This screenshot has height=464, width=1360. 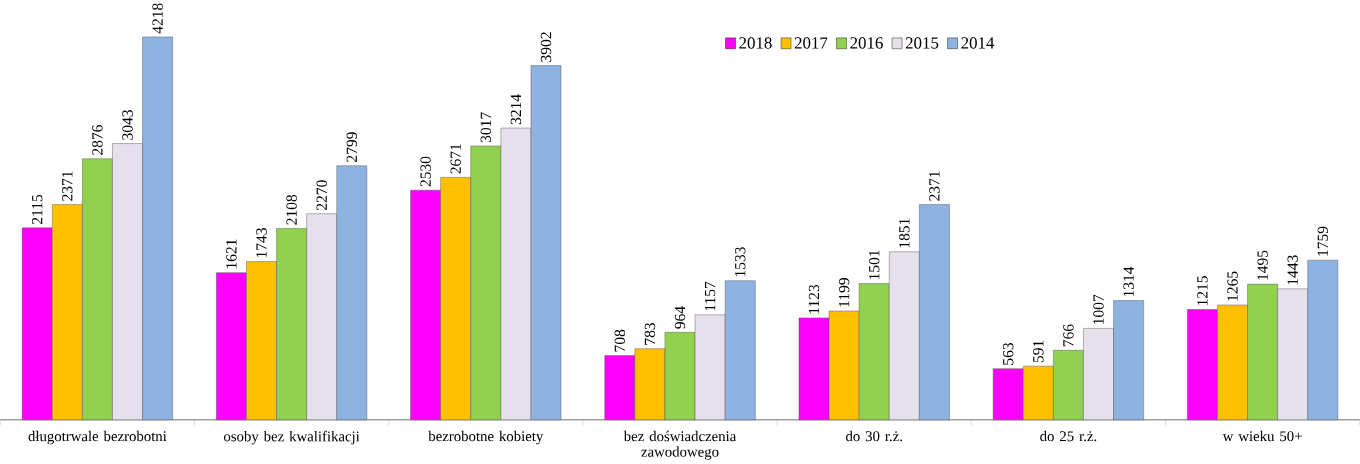 I want to click on data-label: 3214, so click(x=516, y=108).